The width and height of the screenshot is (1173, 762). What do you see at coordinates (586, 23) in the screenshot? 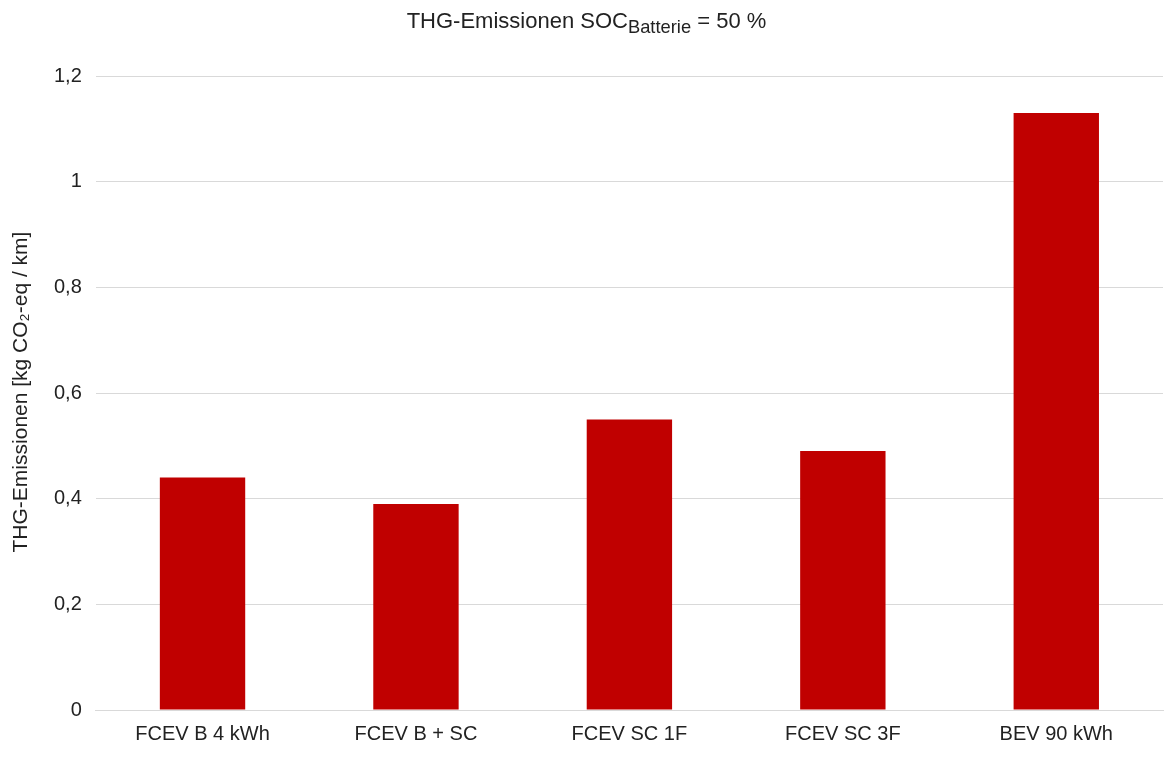
I see `chart-title: THG-Emissionen SOC$_{Batterie}$ = 50 %` at bounding box center [586, 23].